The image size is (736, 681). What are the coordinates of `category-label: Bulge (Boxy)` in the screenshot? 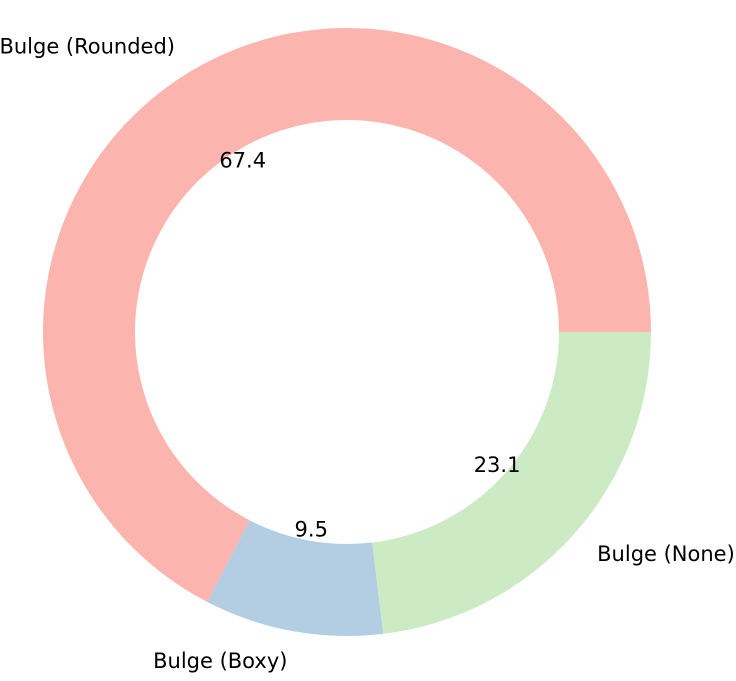 It's located at (220, 661).